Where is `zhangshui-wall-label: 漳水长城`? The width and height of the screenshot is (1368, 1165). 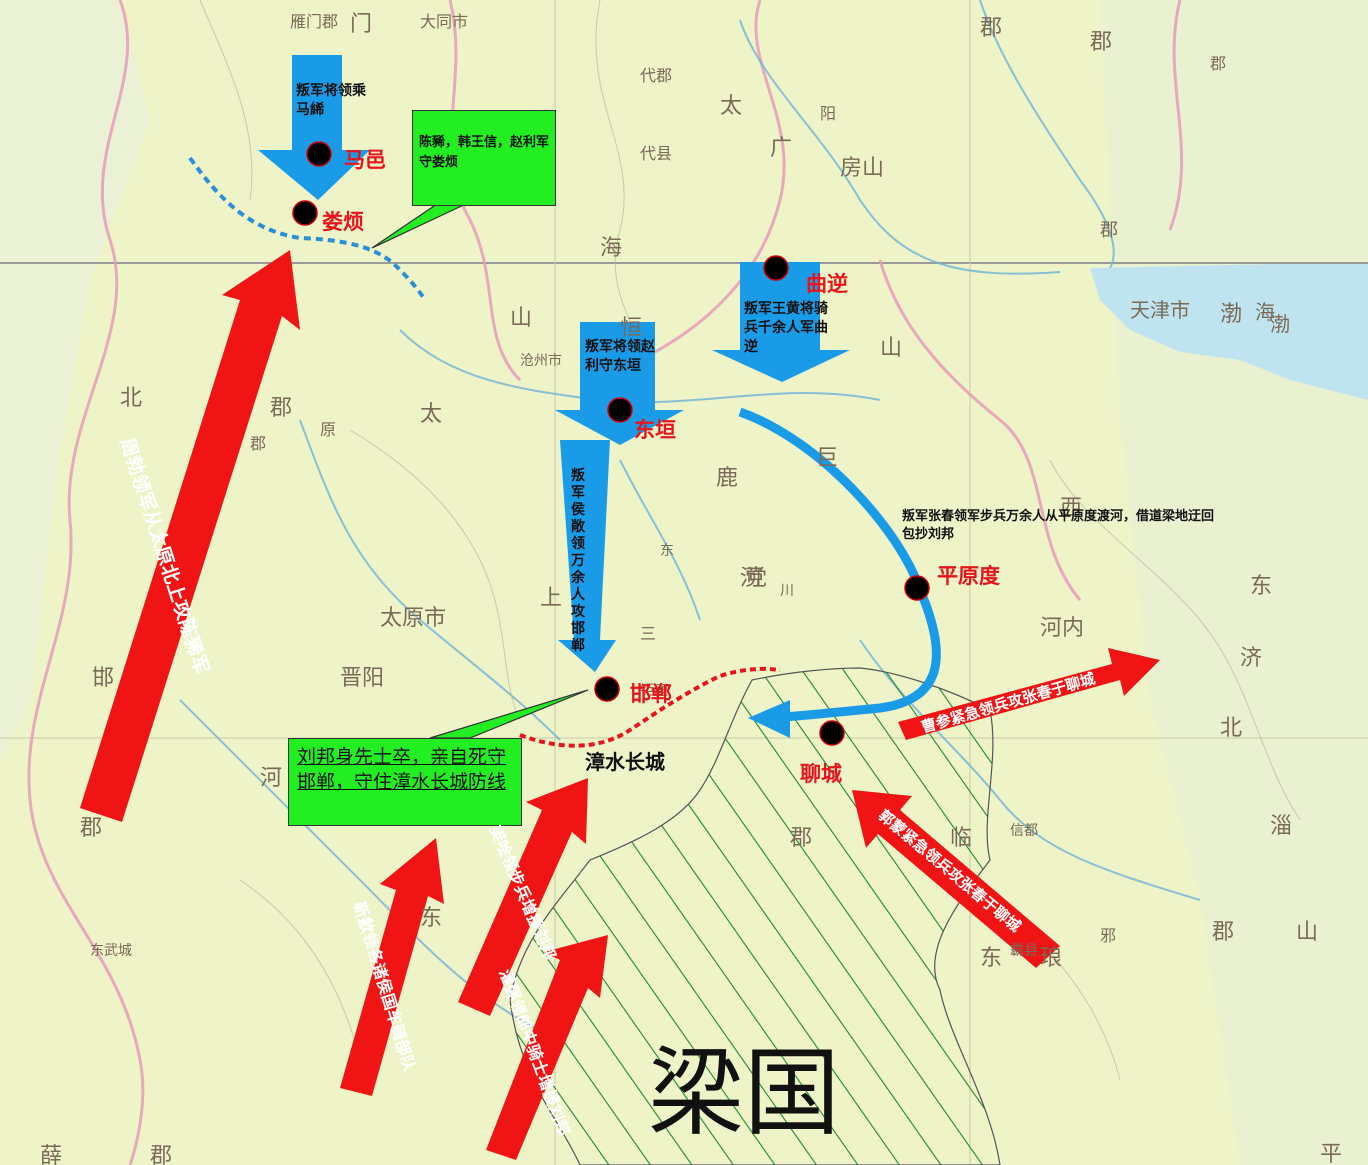 zhangshui-wall-label: 漳水长城 is located at coordinates (625, 762).